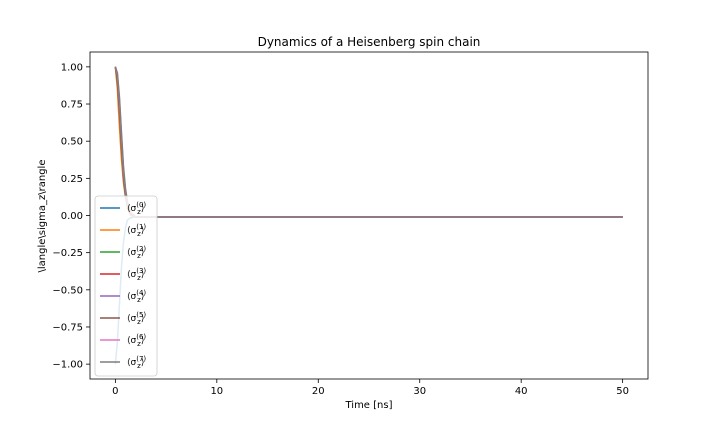  Describe the element at coordinates (136, 252) in the screenshot. I see `legend-label-2: ⟨σ(2) z⟩` at that location.